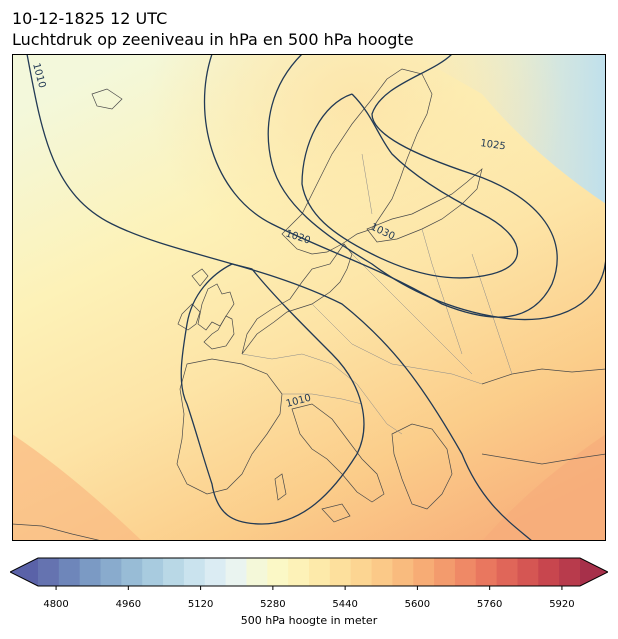 Image resolution: width=618 pixels, height=639 pixels. I want to click on isobar-label: 1025, so click(493, 145).